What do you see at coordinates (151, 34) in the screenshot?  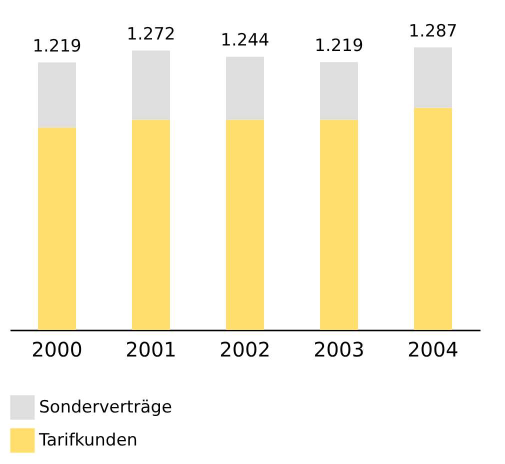 I see `annotation: 1.272` at bounding box center [151, 34].